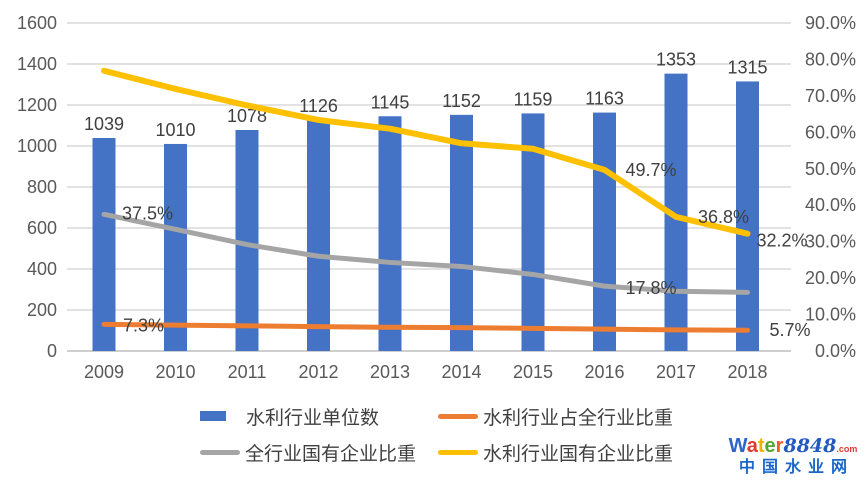 The image size is (865, 480). I want to click on bar-value-label: 1078, so click(247, 116).